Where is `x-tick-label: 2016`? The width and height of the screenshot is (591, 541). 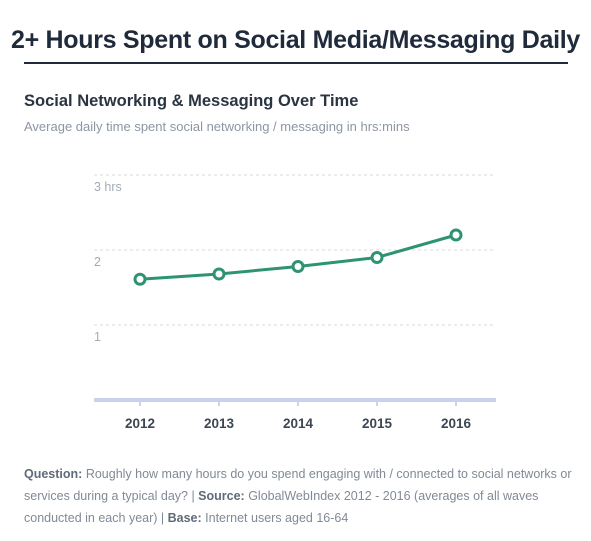
x-tick-label: 2016 is located at coordinates (456, 423).